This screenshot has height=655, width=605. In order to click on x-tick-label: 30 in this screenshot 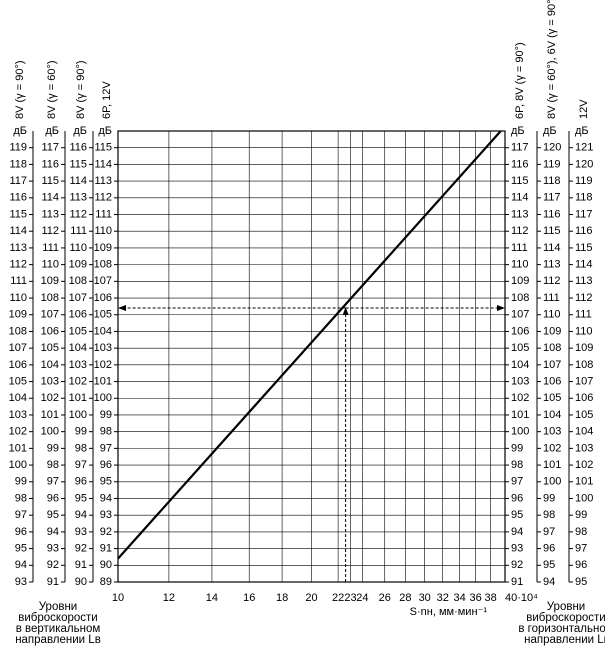, I will do `click(425, 598)`.